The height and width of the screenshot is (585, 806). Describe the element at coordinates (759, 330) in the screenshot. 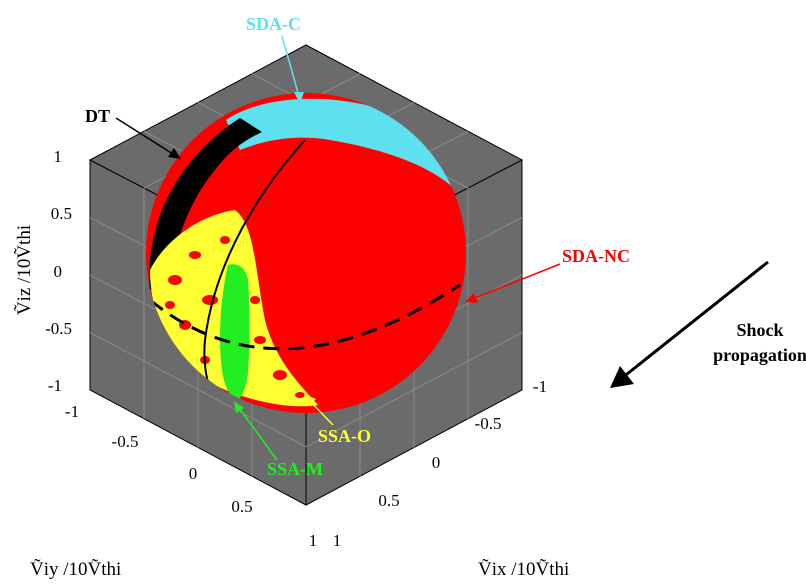

I see `shock-label-line1: Shock` at that location.